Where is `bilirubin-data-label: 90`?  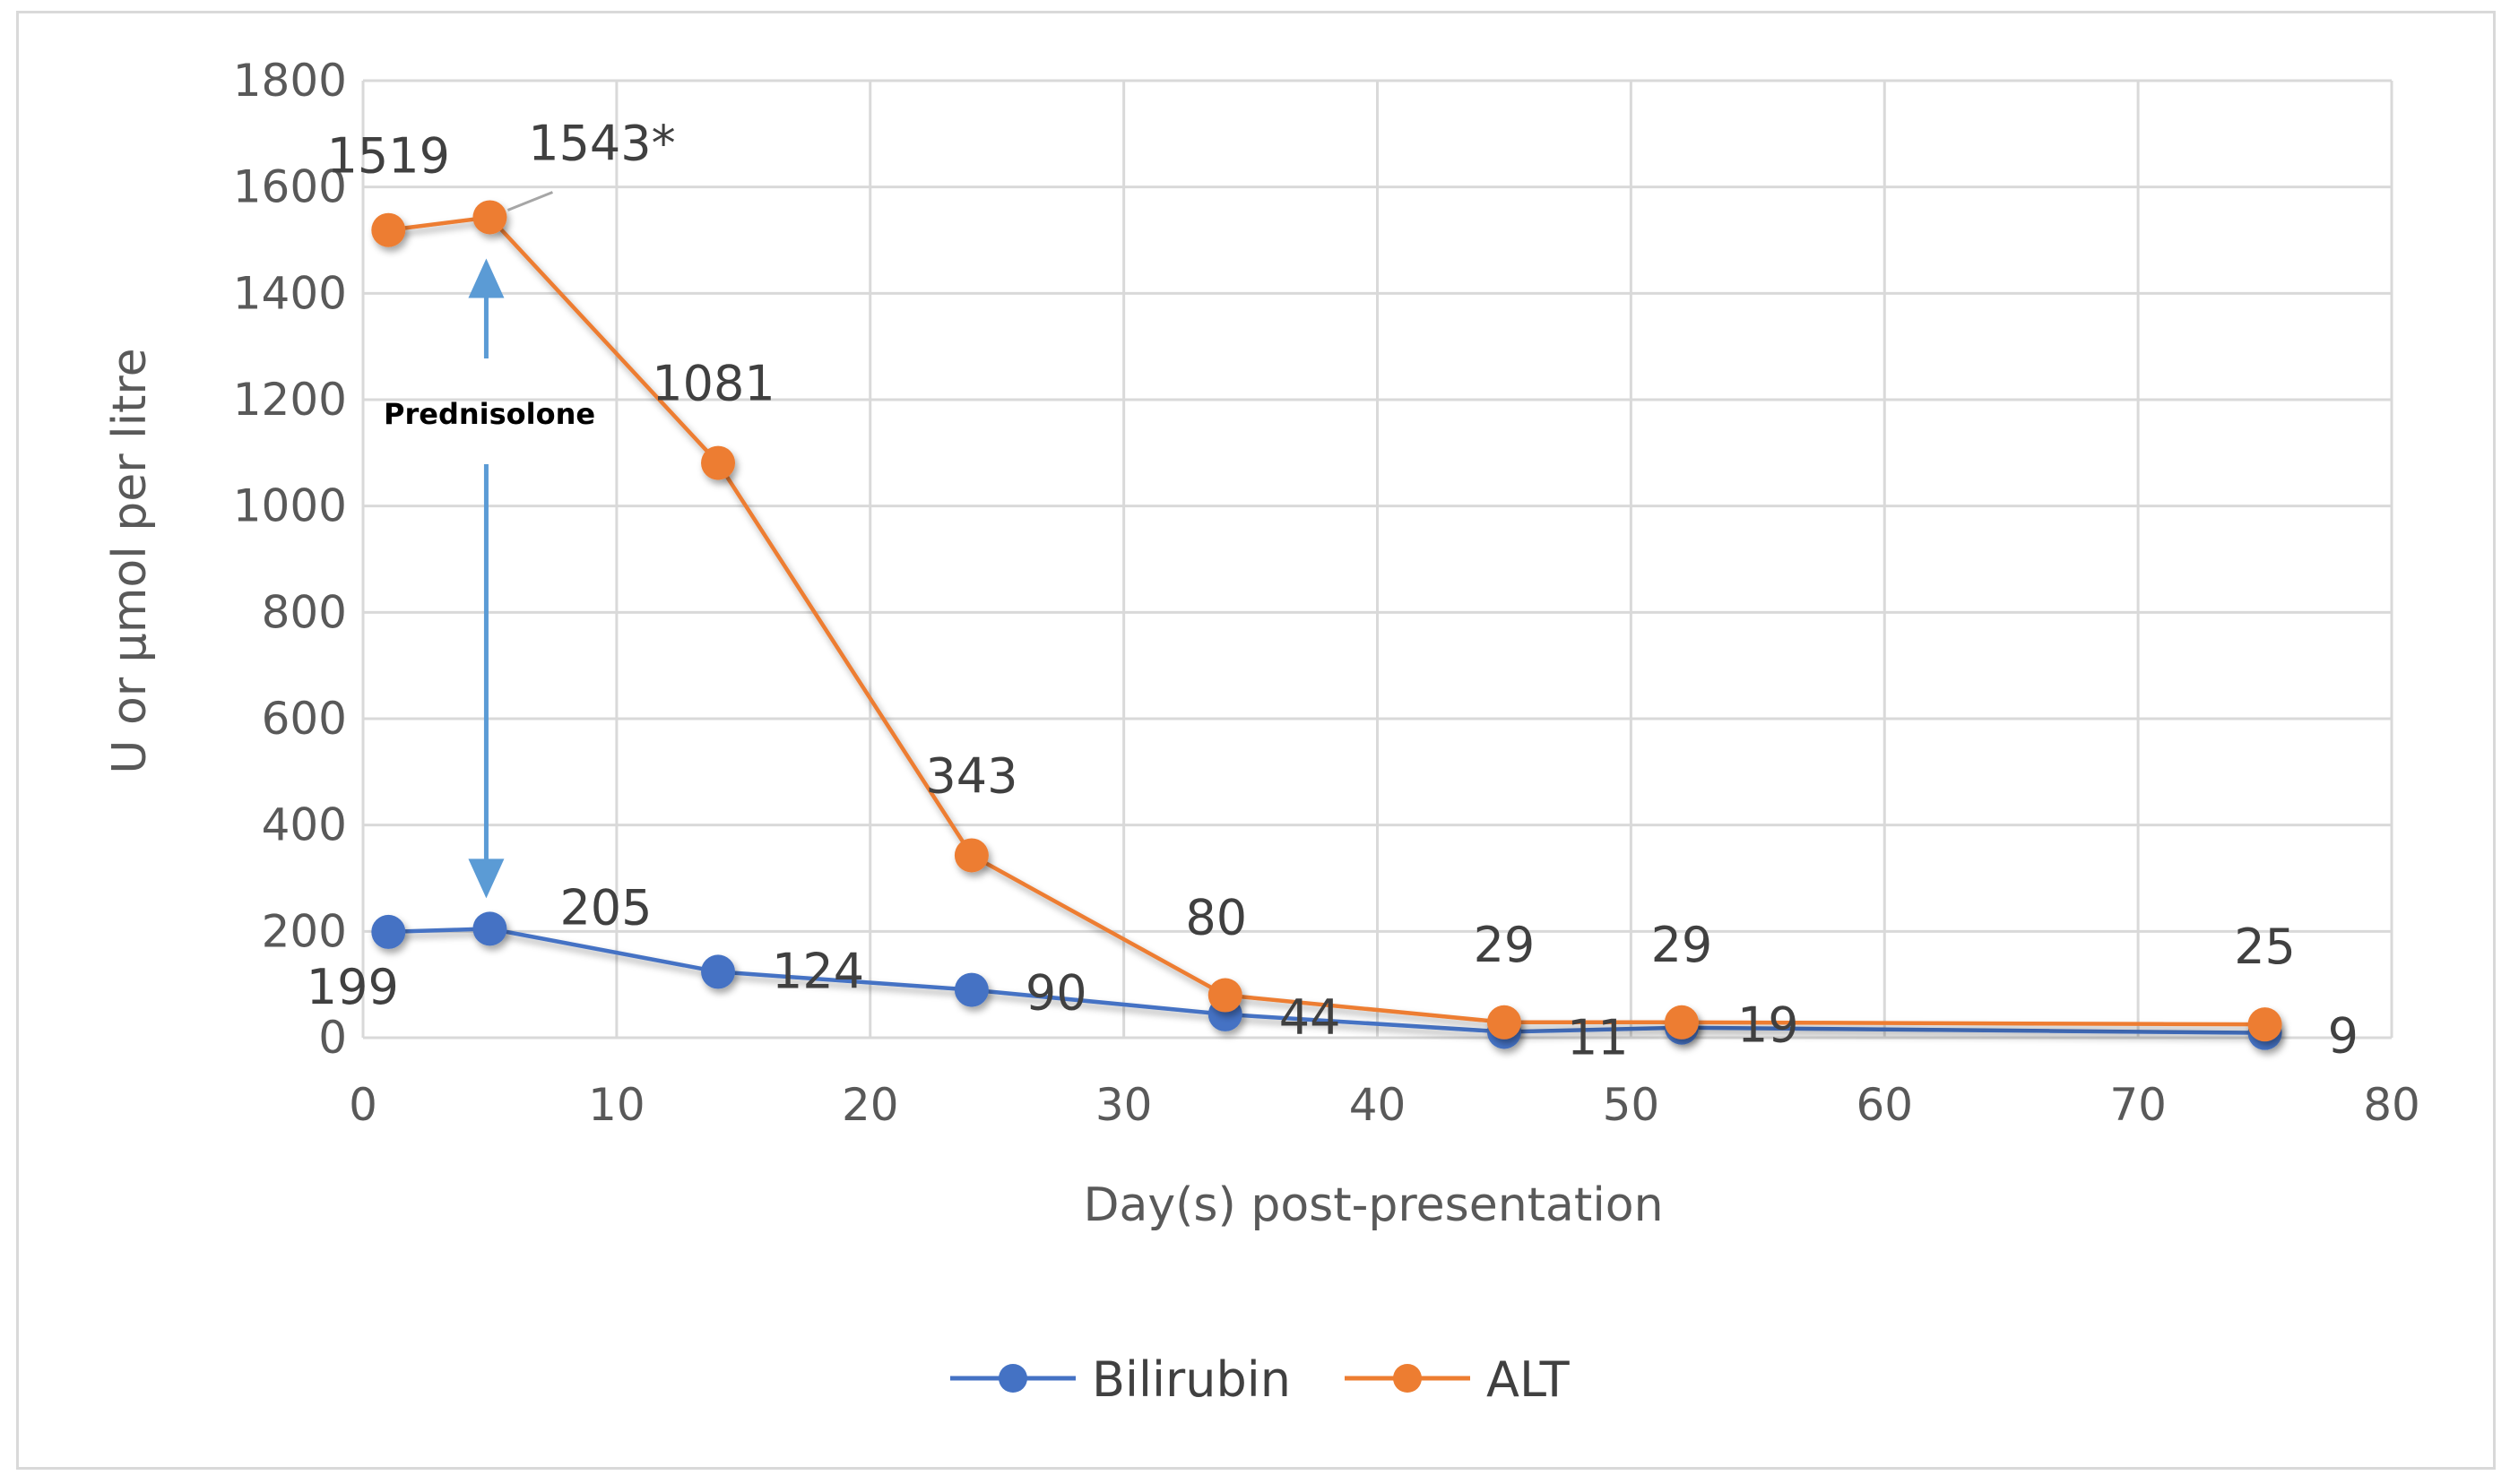
bilirubin-data-label: 90 is located at coordinates (1056, 993).